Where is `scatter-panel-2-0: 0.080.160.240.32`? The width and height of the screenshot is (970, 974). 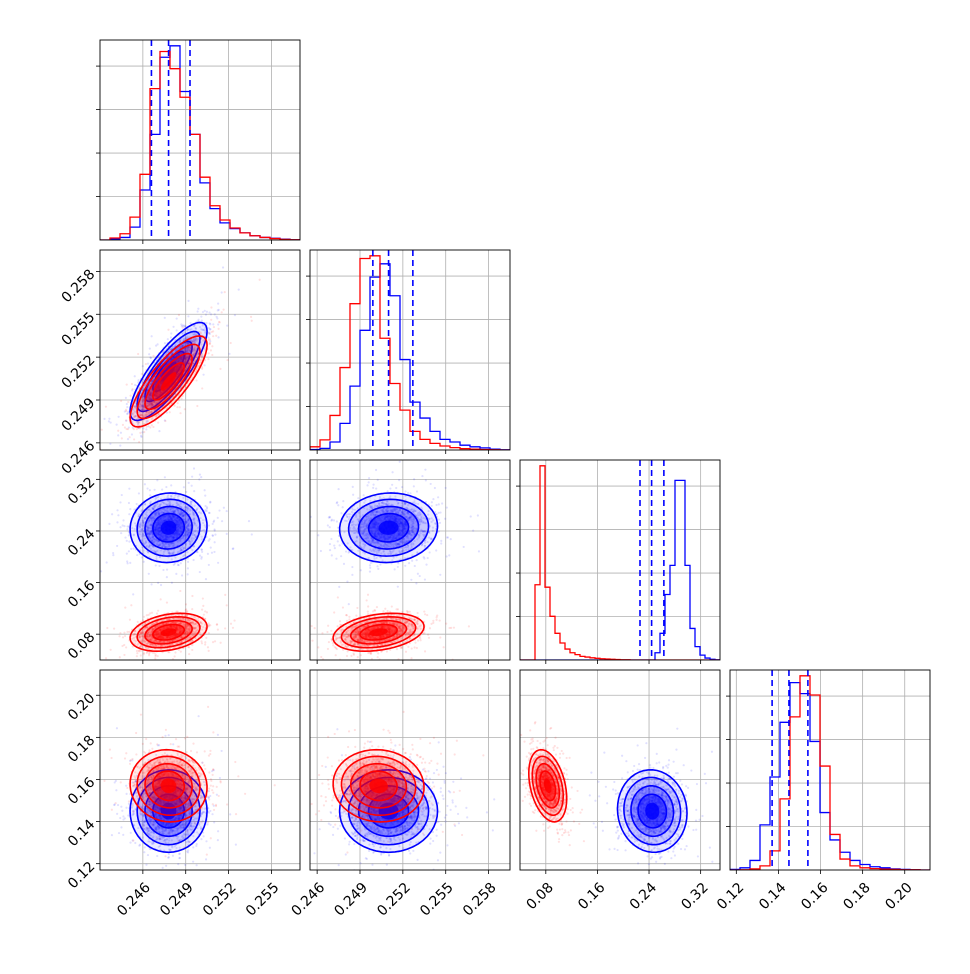
scatter-panel-2-0: 0.080.160.240.32 is located at coordinates (182, 561).